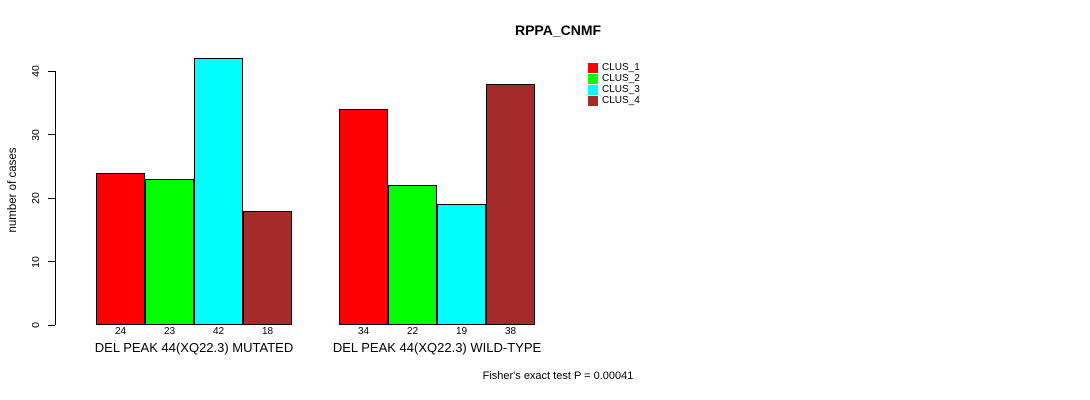 The height and width of the screenshot is (400, 1090). I want to click on group-label: DEL PEAK 44(XQ22.3) WILD-TYPE, so click(437, 347).